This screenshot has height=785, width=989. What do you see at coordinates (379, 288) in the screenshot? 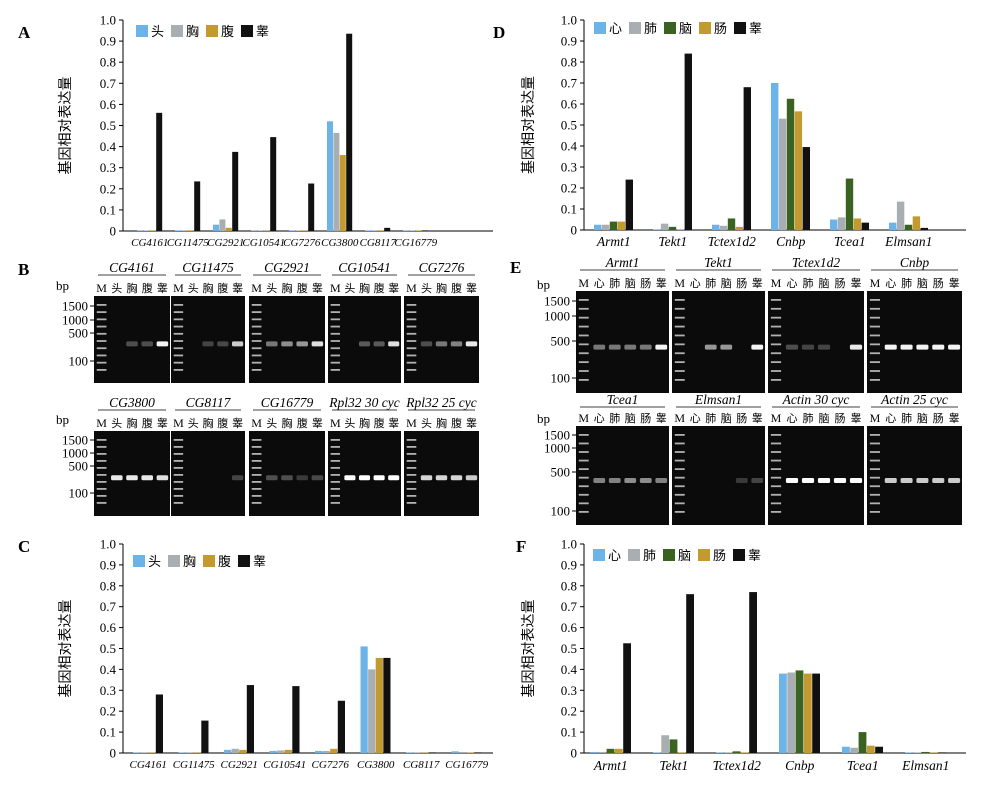
I see `lane-label: 腹` at bounding box center [379, 288].